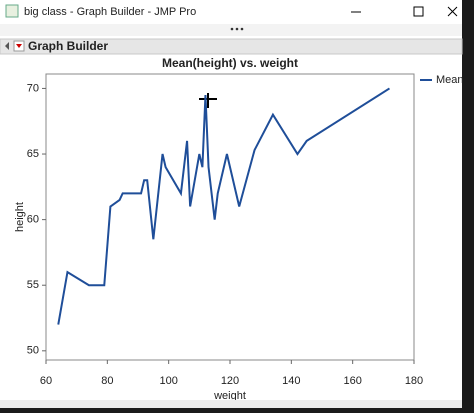 The width and height of the screenshot is (474, 413). What do you see at coordinates (230, 381) in the screenshot?
I see `x-tick-label: 120` at bounding box center [230, 381].